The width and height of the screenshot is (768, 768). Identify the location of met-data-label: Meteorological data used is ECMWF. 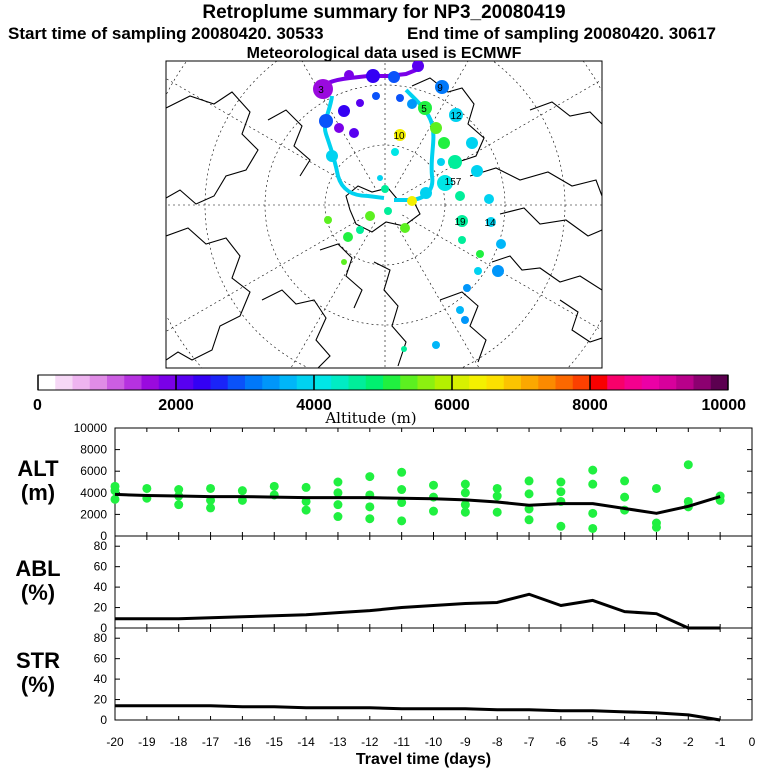
(384, 53).